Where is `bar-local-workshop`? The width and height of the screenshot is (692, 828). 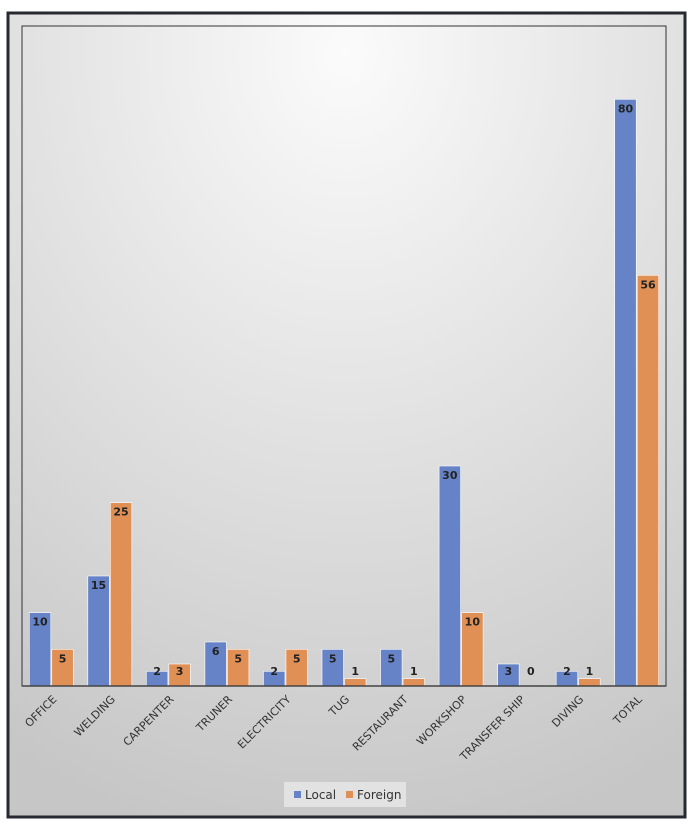 bar-local-workshop is located at coordinates (449, 576).